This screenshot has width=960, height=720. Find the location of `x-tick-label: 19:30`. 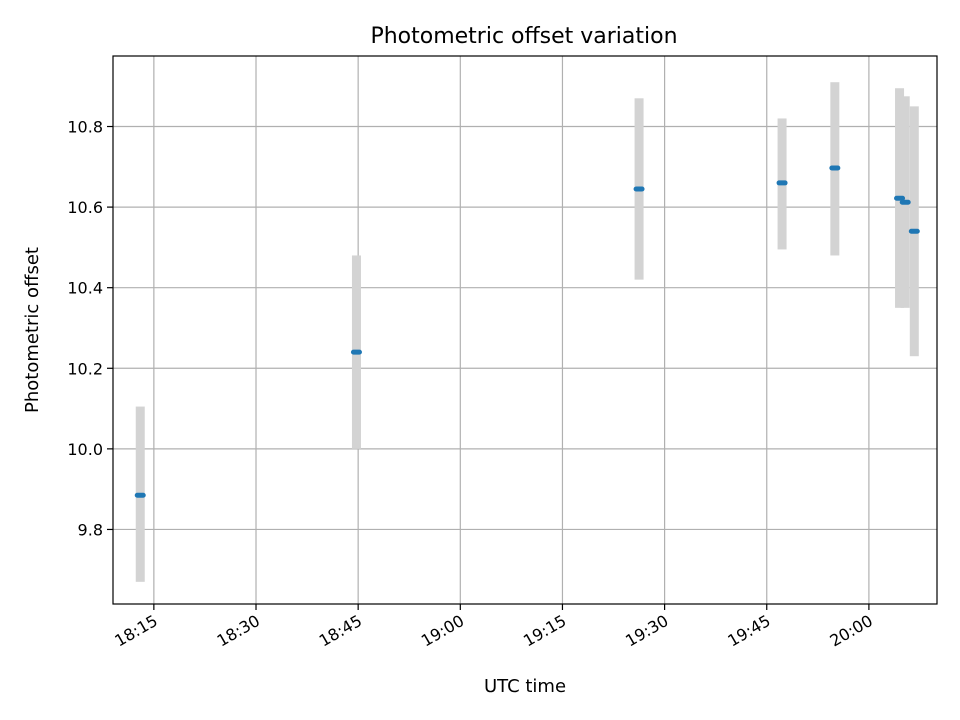

x-tick-label: 19:30 is located at coordinates (646, 631).